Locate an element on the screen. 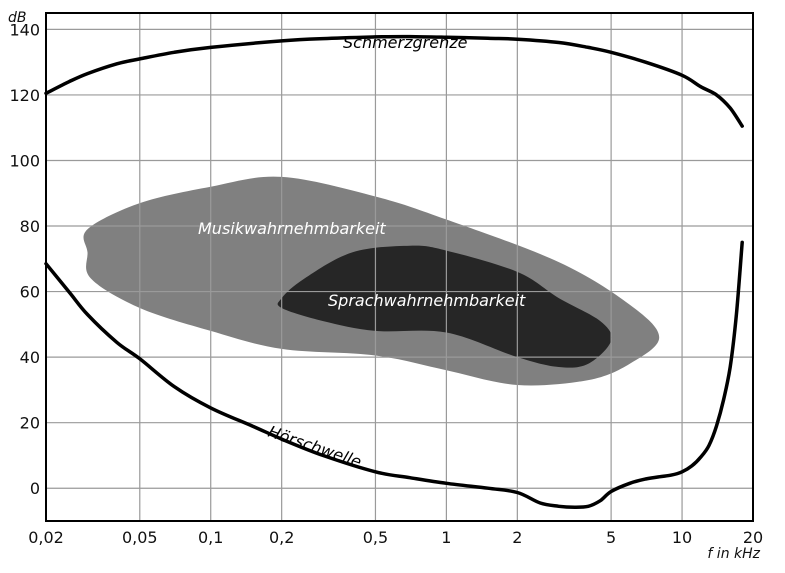  y-tick-label: 0 is located at coordinates (35, 488).